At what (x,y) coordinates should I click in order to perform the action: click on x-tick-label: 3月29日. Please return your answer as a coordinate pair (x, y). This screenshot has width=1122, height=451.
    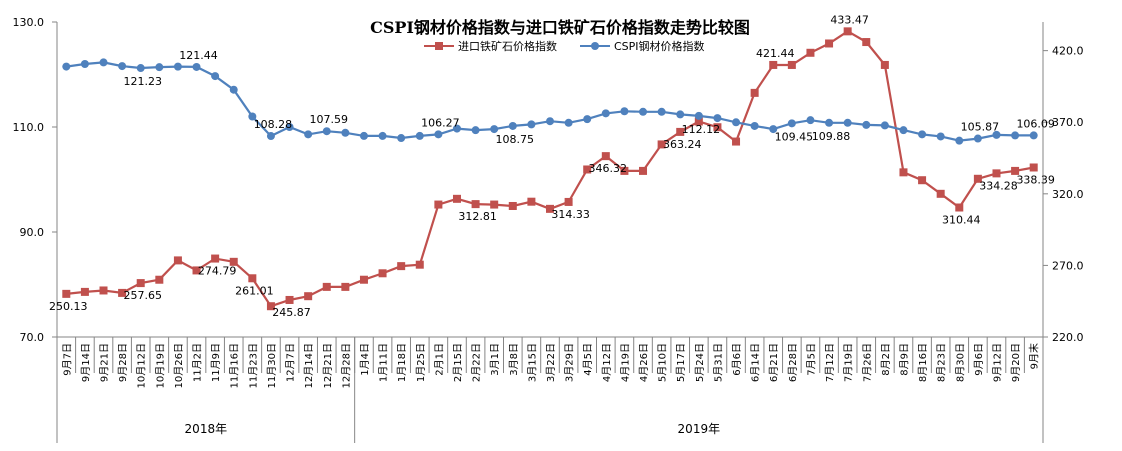
    Looking at the image, I should click on (570, 362).